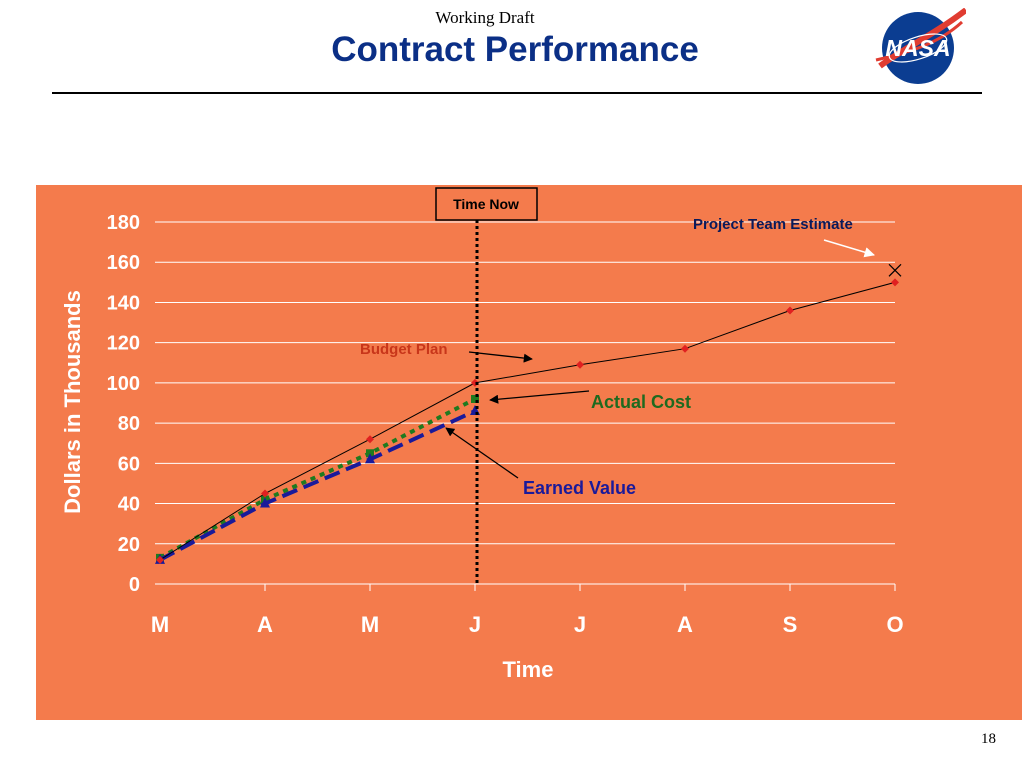 This screenshot has height=768, width=1024. I want to click on budget-plan-arrow, so click(500, 357).